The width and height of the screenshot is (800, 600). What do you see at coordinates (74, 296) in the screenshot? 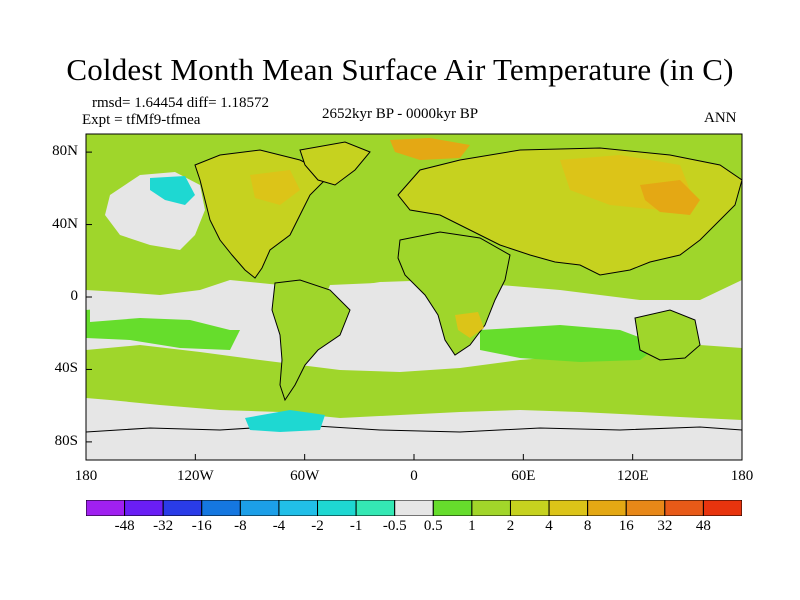
I see `lat-label: 0` at bounding box center [74, 296].